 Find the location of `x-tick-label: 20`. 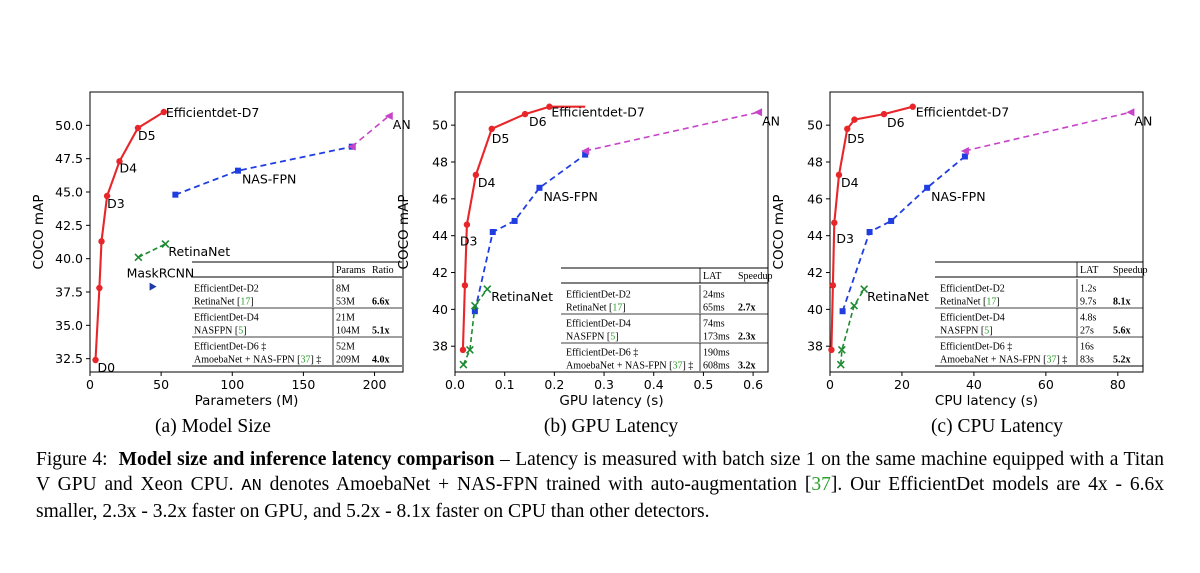

x-tick-label: 20 is located at coordinates (902, 384).